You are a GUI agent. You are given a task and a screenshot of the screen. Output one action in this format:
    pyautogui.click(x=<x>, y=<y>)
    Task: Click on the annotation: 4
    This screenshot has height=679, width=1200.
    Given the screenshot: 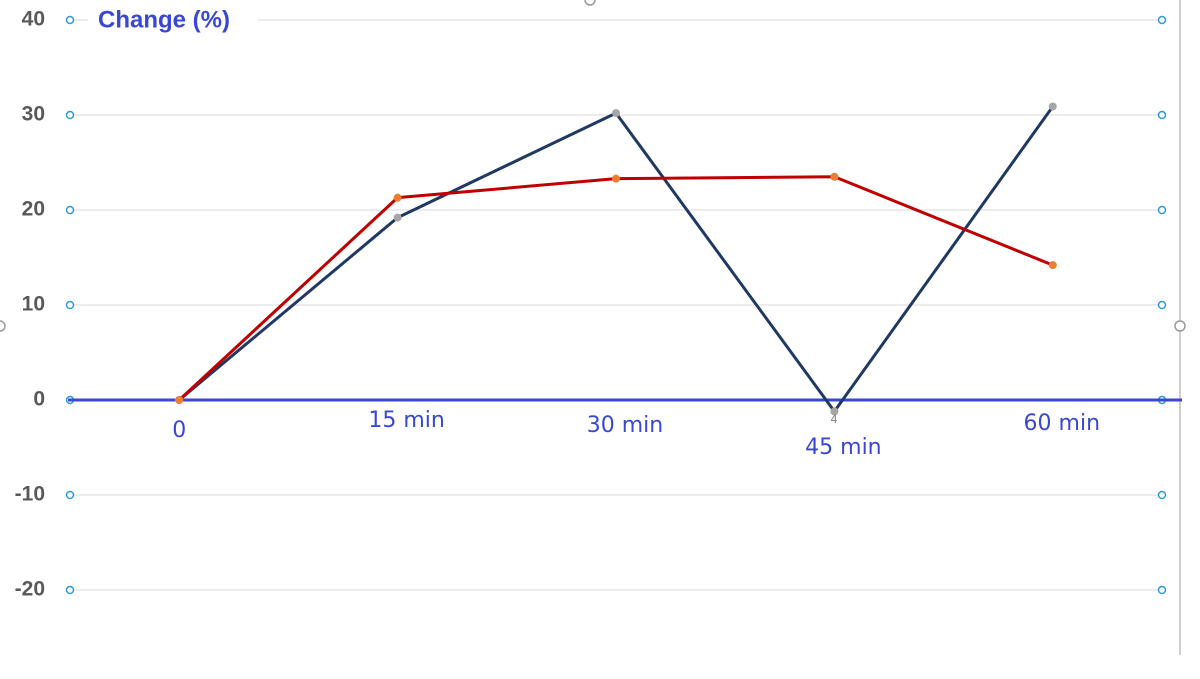 What is the action you would take?
    pyautogui.click(x=834, y=419)
    